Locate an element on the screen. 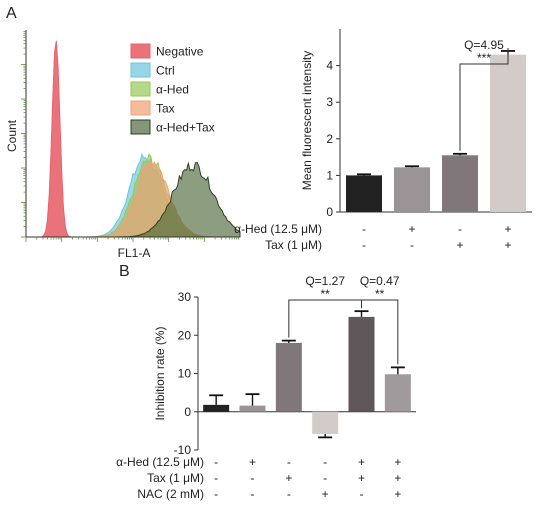 The height and width of the screenshot is (507, 550). mfi-y-tick-label: 1 is located at coordinates (329, 175).